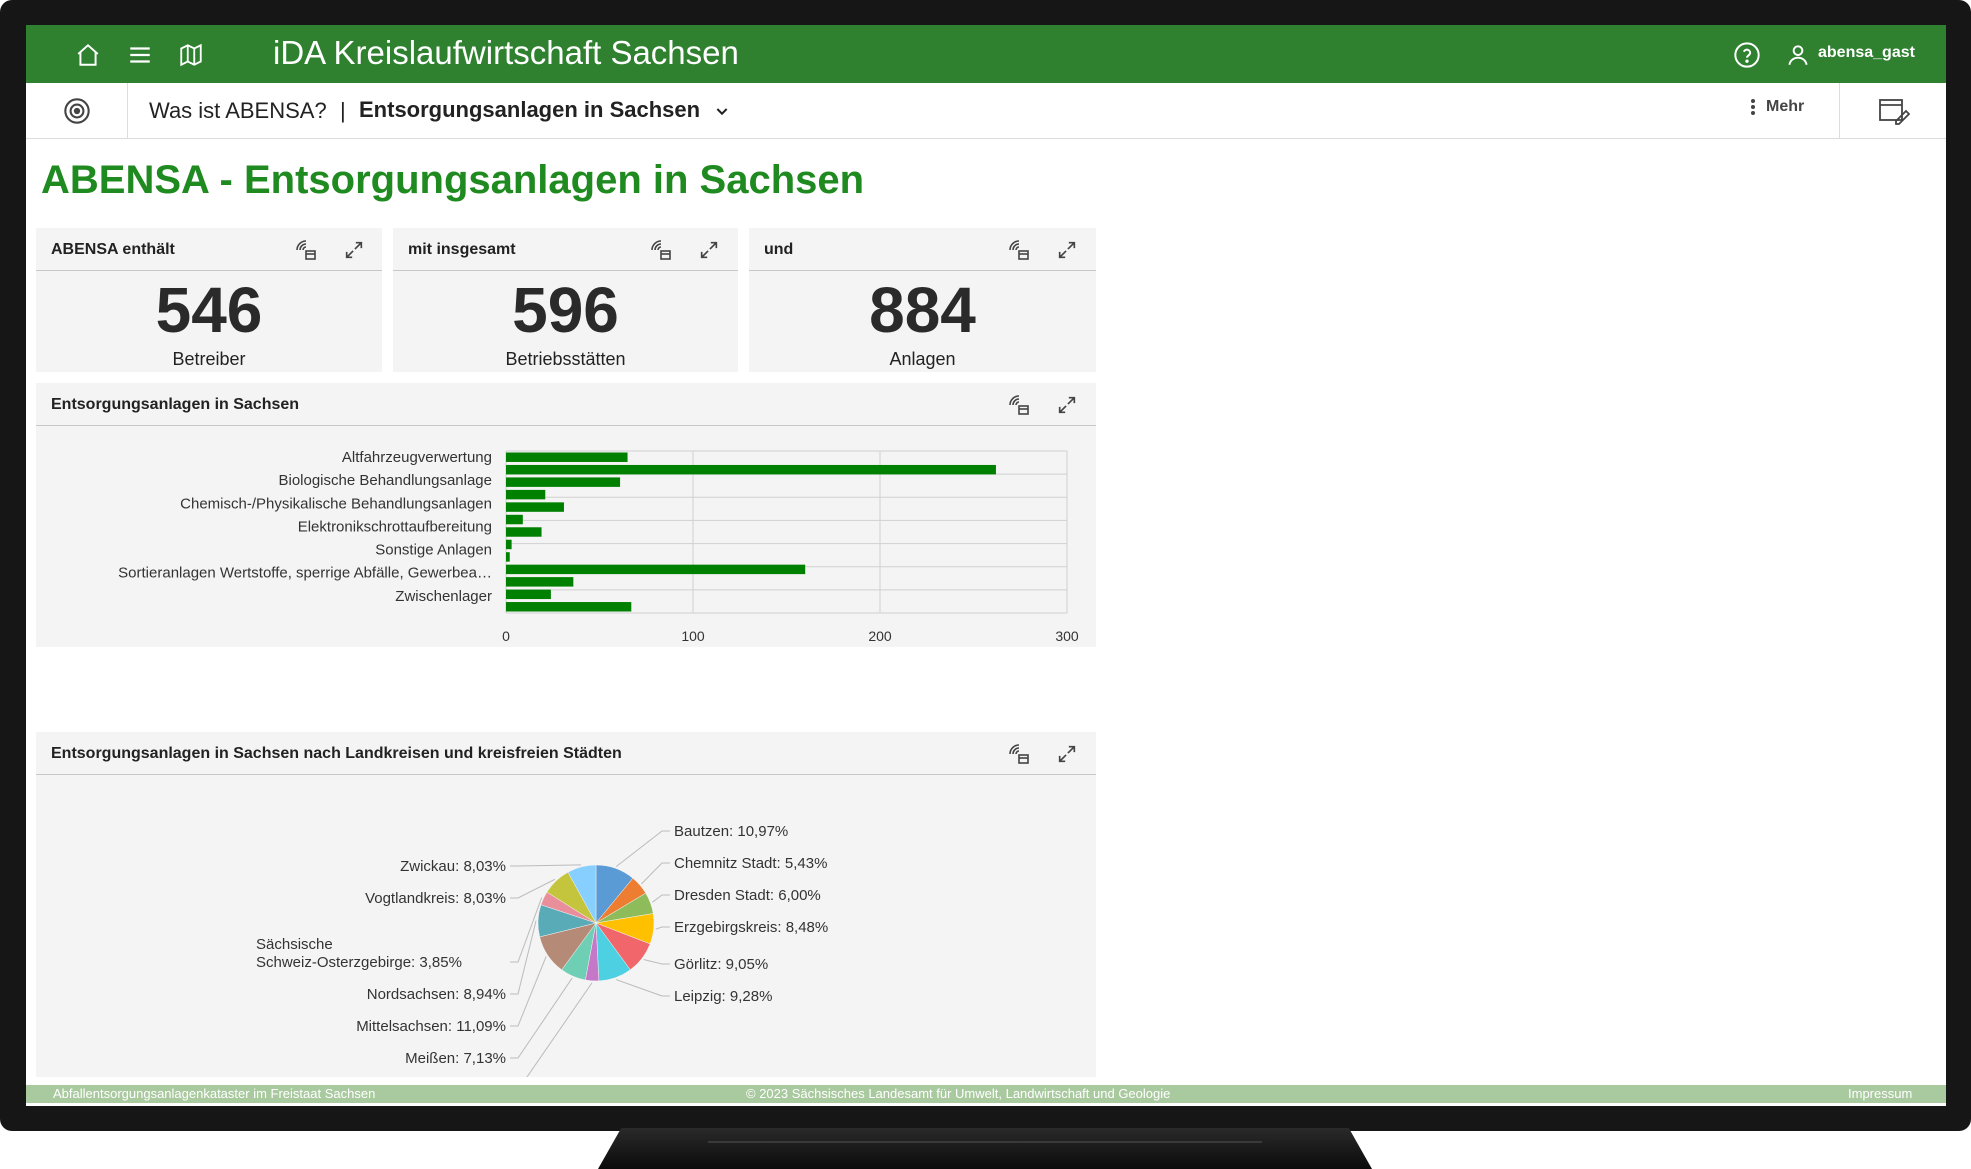 The width and height of the screenshot is (1971, 1169). I want to click on kpi-panel-betriebsstaetten: mit insgesamt 596 Betriebsstätten, so click(565, 300).